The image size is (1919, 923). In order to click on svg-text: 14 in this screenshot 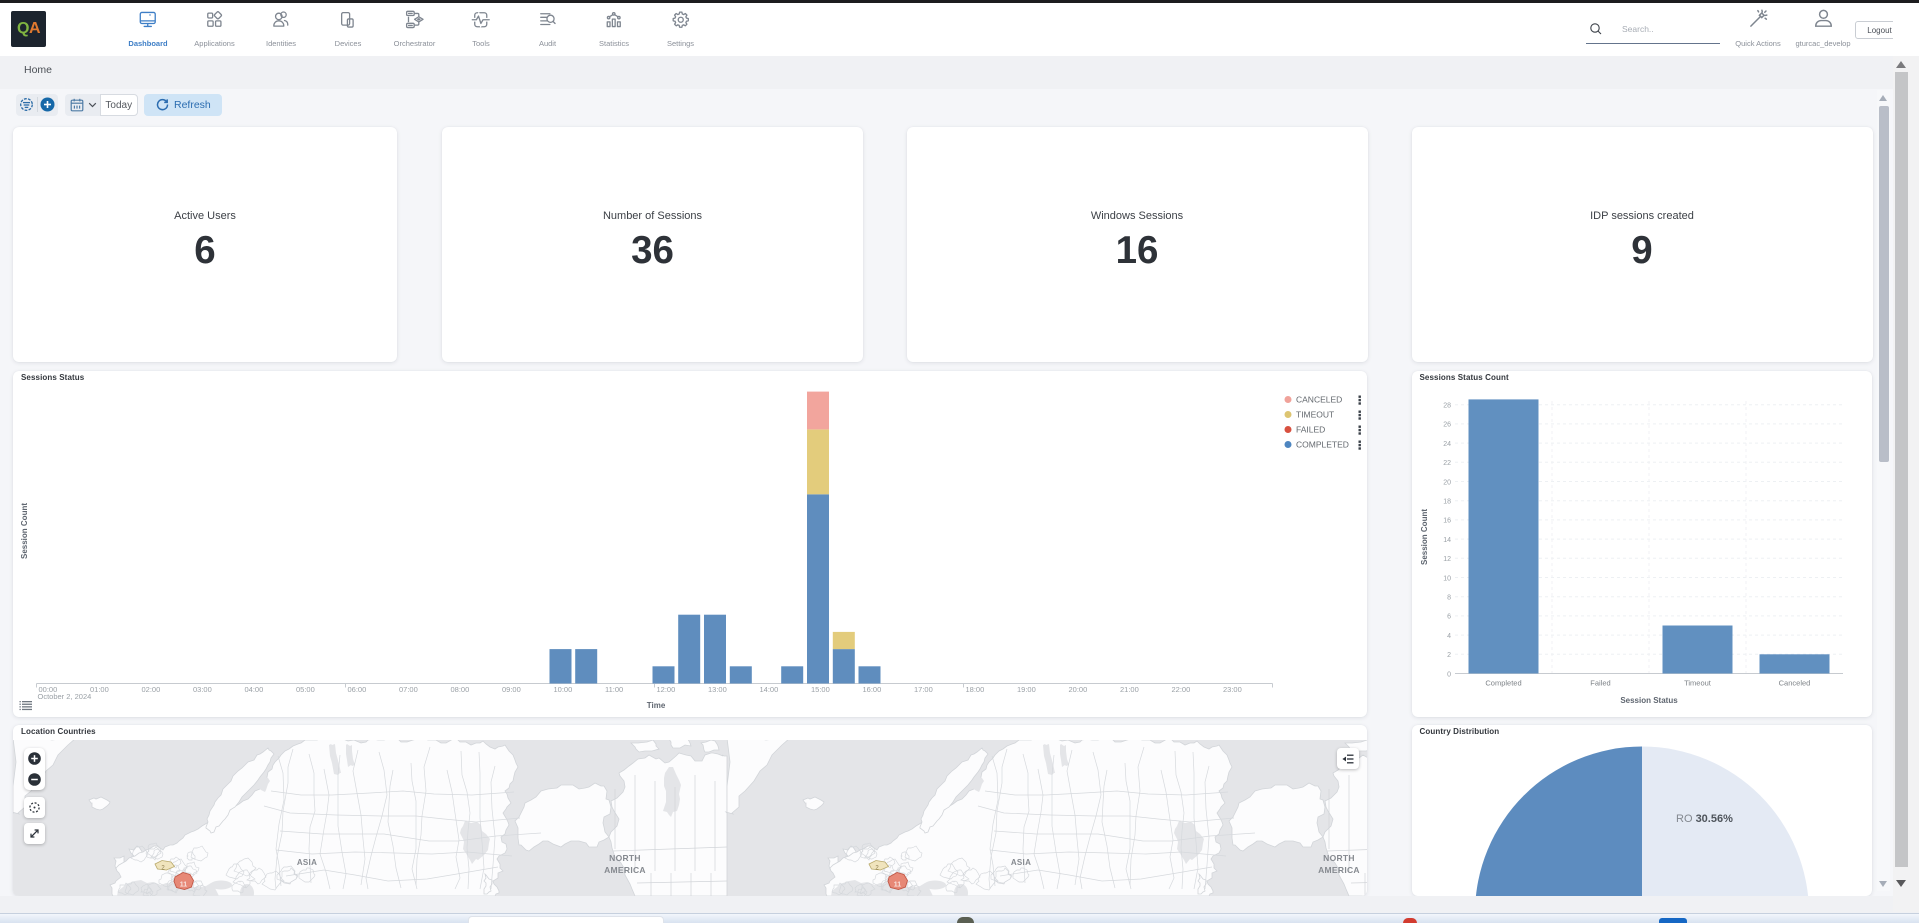, I will do `click(1447, 539)`.